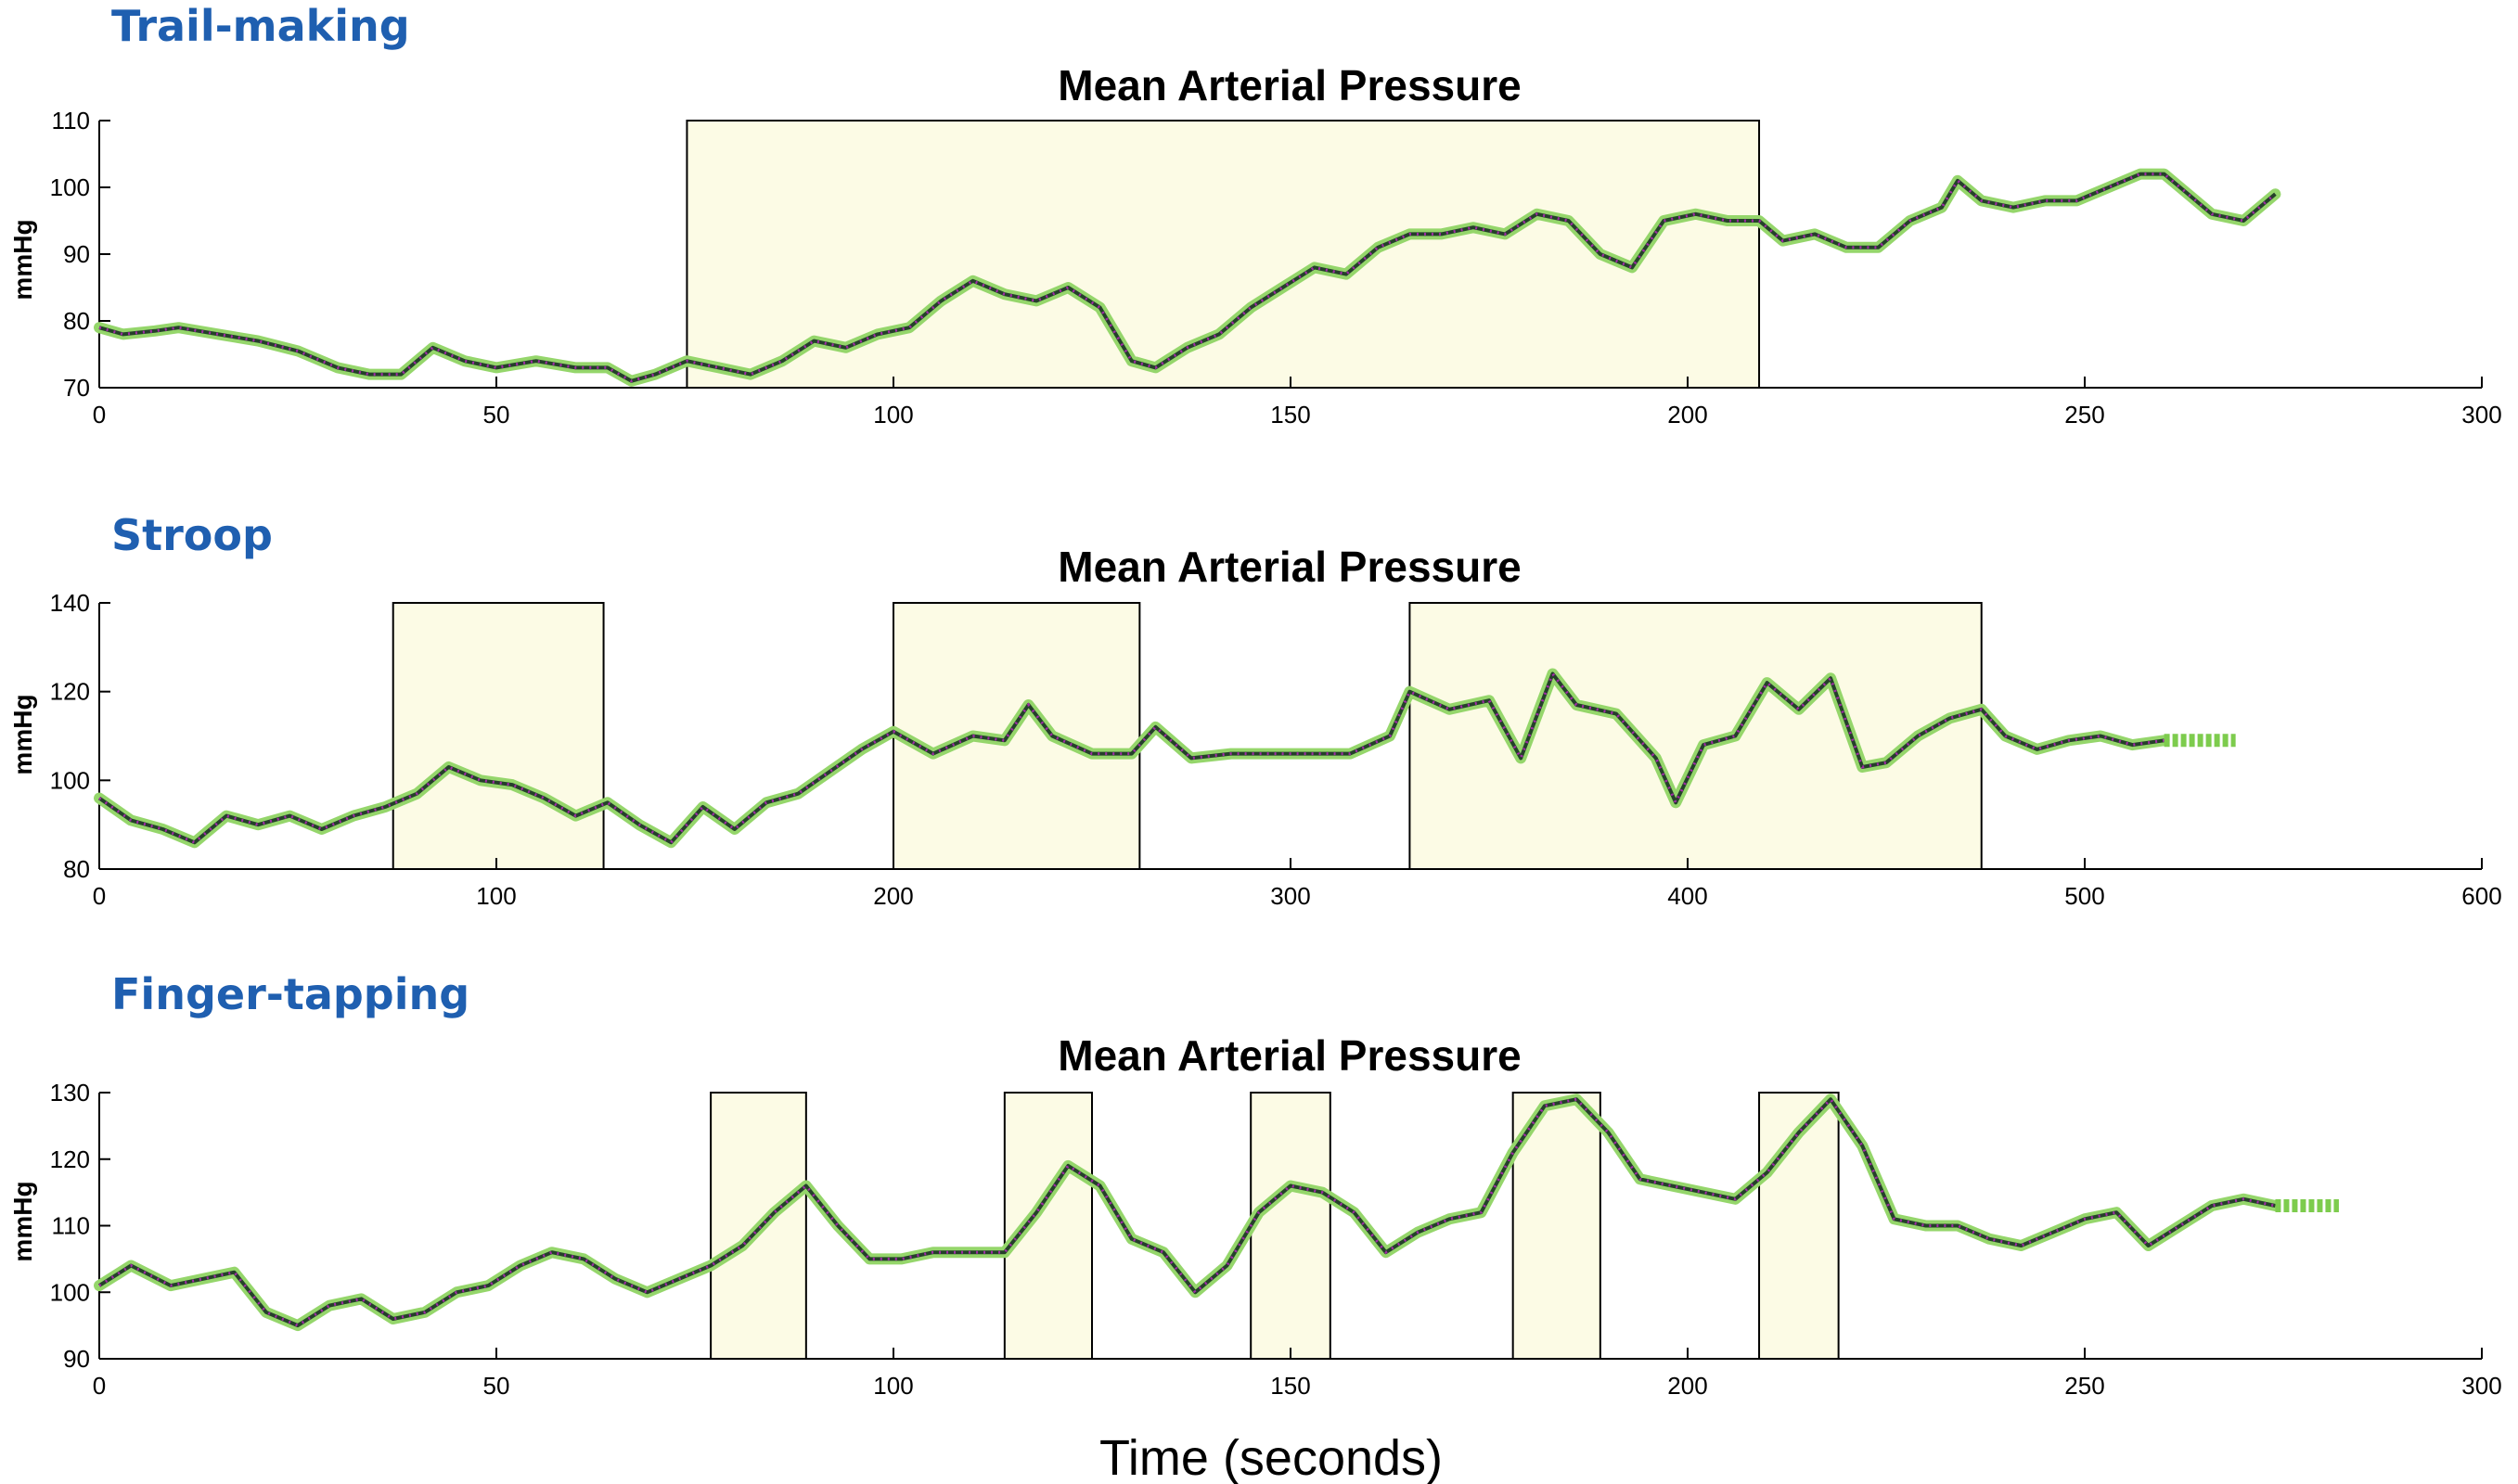 This screenshot has height=1484, width=2518. What do you see at coordinates (70, 603) in the screenshot?
I see `y-tick-label: 140` at bounding box center [70, 603].